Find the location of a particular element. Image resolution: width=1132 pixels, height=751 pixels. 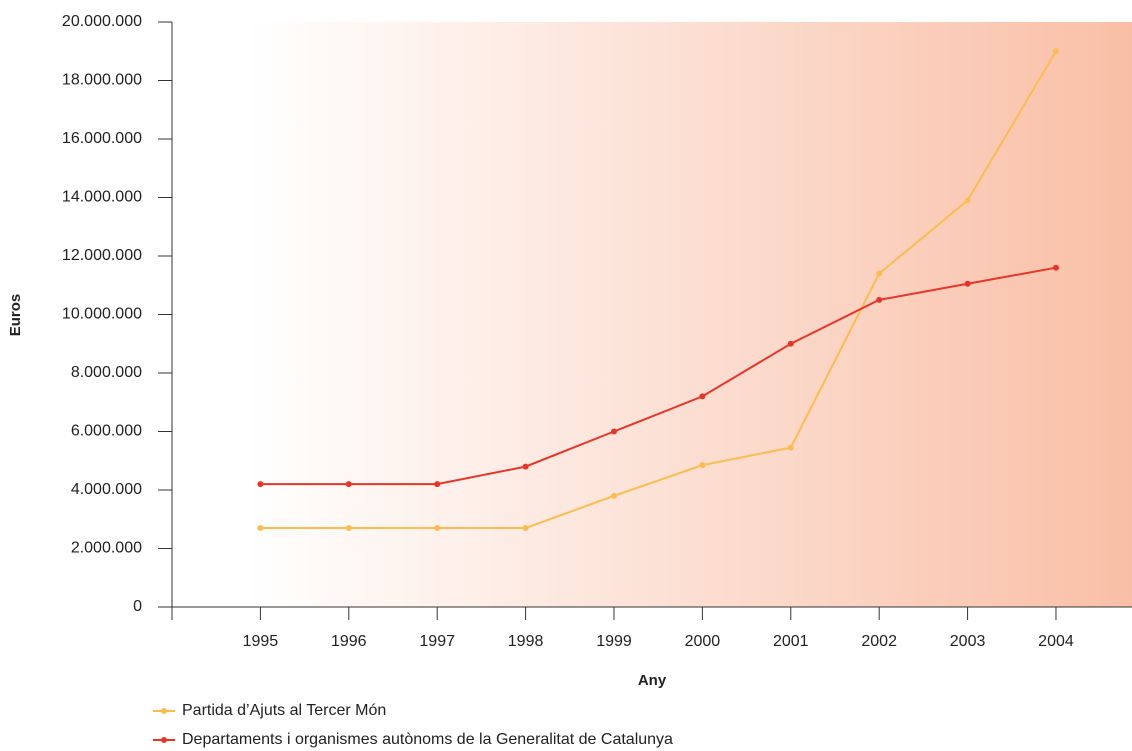

x-tick-label: 2001 is located at coordinates (791, 641).